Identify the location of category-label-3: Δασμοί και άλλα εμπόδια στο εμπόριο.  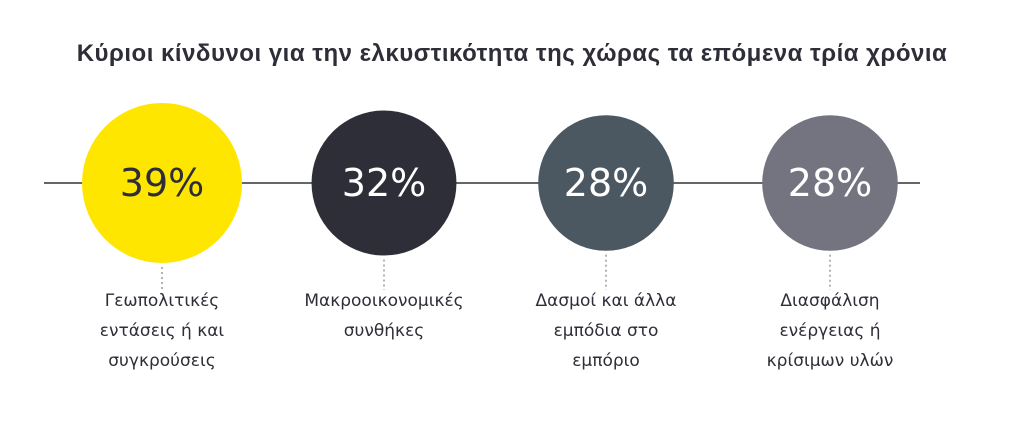
(606, 331).